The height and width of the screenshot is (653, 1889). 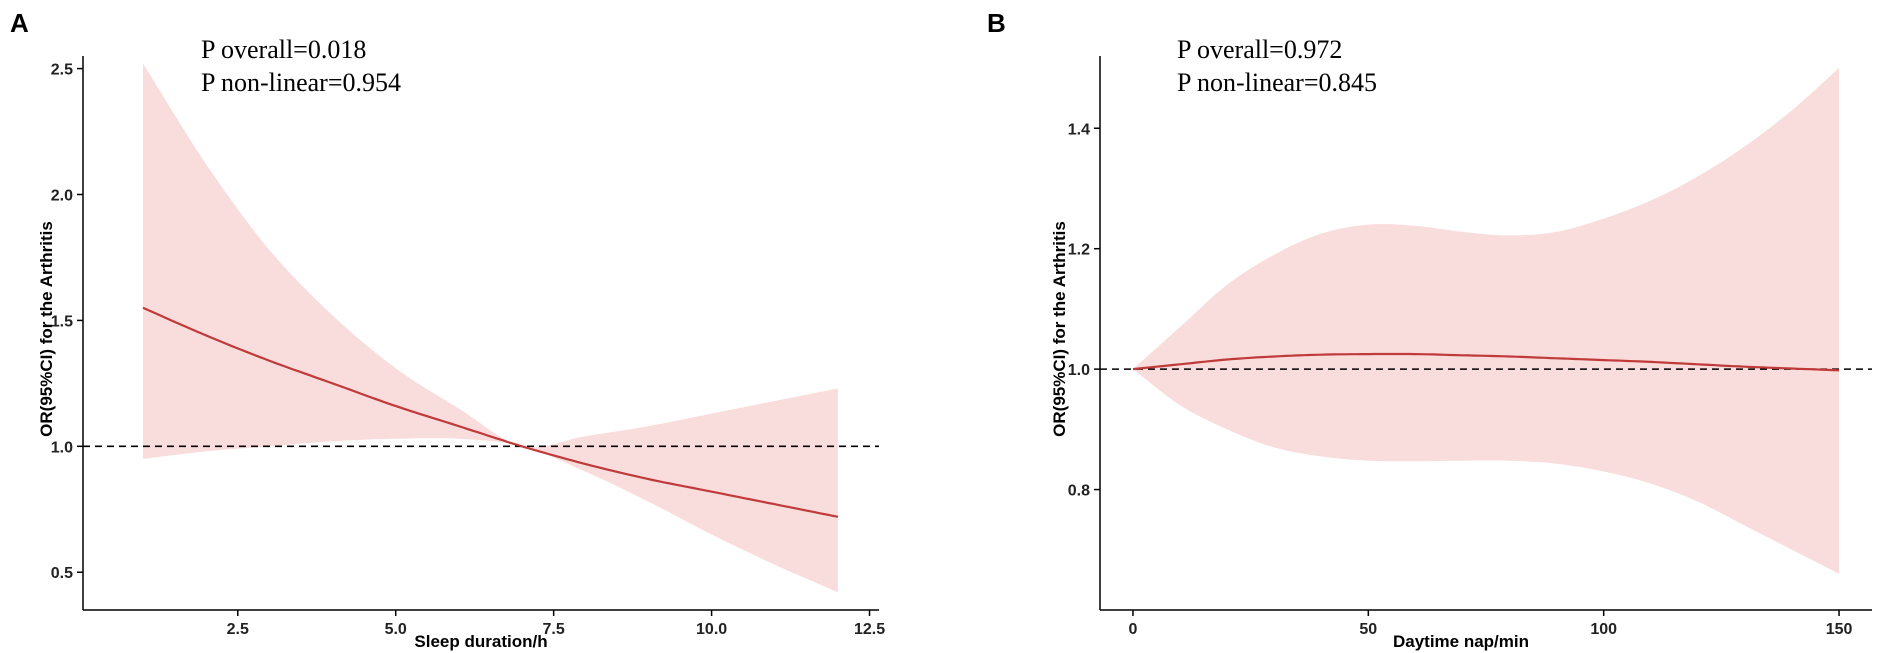 What do you see at coordinates (62, 70) in the screenshot?
I see `y-tick-label-a: 2.5` at bounding box center [62, 70].